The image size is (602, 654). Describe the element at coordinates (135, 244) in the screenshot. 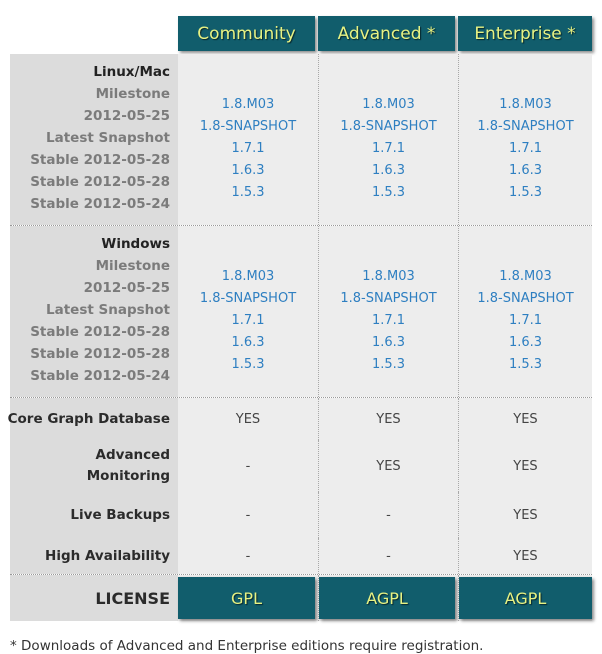

I see `platform-name: Windows` at that location.